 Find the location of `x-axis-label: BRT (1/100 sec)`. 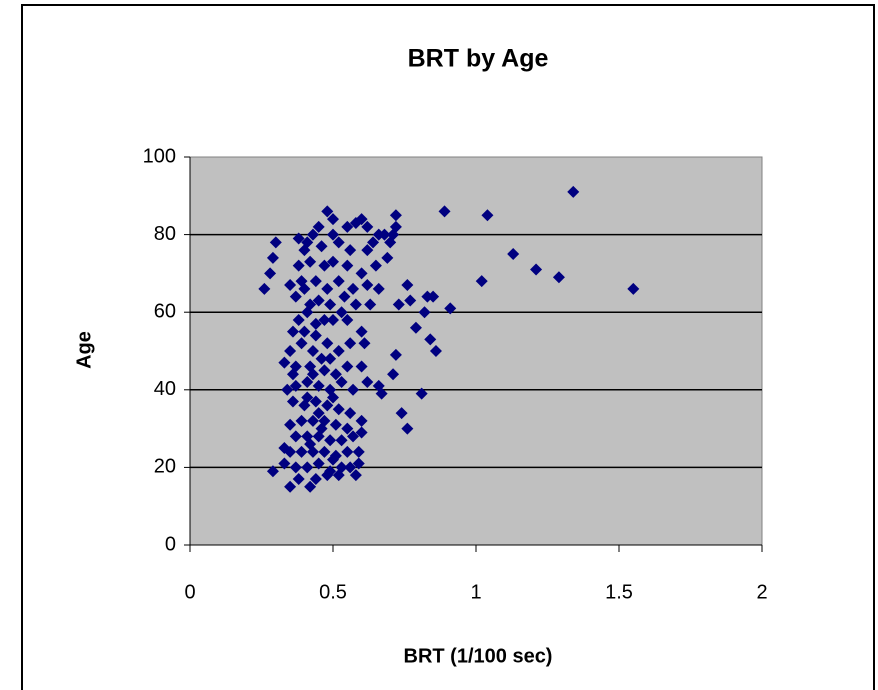

x-axis-label: BRT (1/100 sec) is located at coordinates (478, 656).